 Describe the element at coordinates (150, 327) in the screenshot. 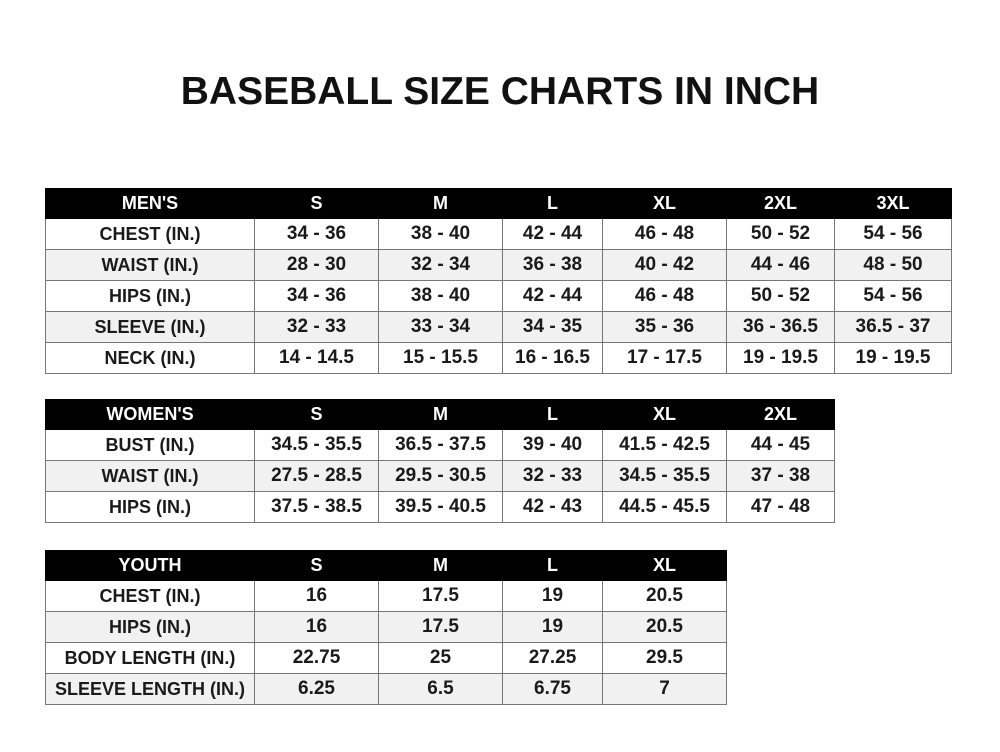

I see `row-label-cell: SLEEVE (IN.)` at that location.